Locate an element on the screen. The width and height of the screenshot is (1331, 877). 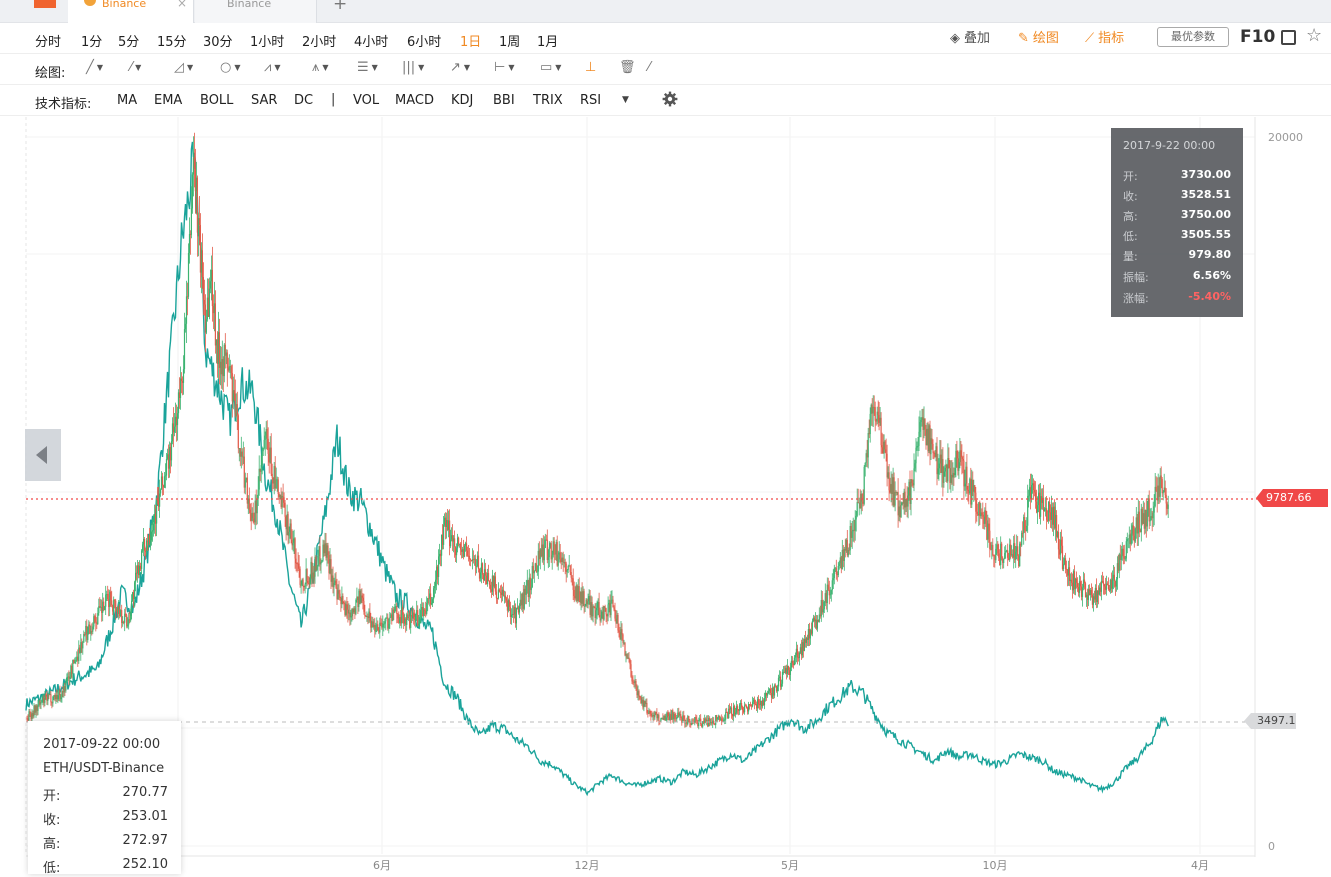
indicator-vol: VOL is located at coordinates (366, 100).